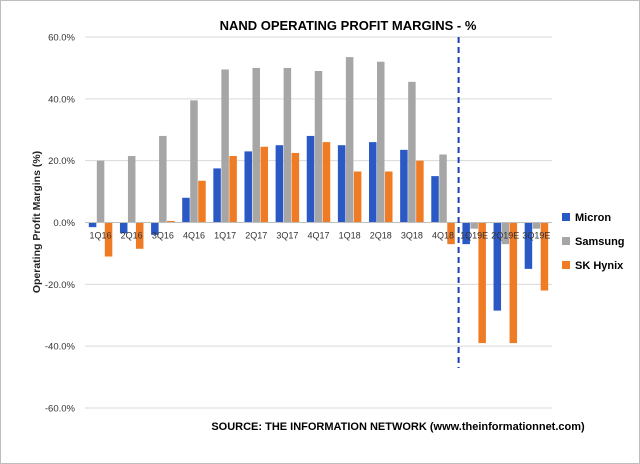 This screenshot has height=464, width=640. Describe the element at coordinates (60, 347) in the screenshot. I see `y-tick-label: -40.0%` at that location.